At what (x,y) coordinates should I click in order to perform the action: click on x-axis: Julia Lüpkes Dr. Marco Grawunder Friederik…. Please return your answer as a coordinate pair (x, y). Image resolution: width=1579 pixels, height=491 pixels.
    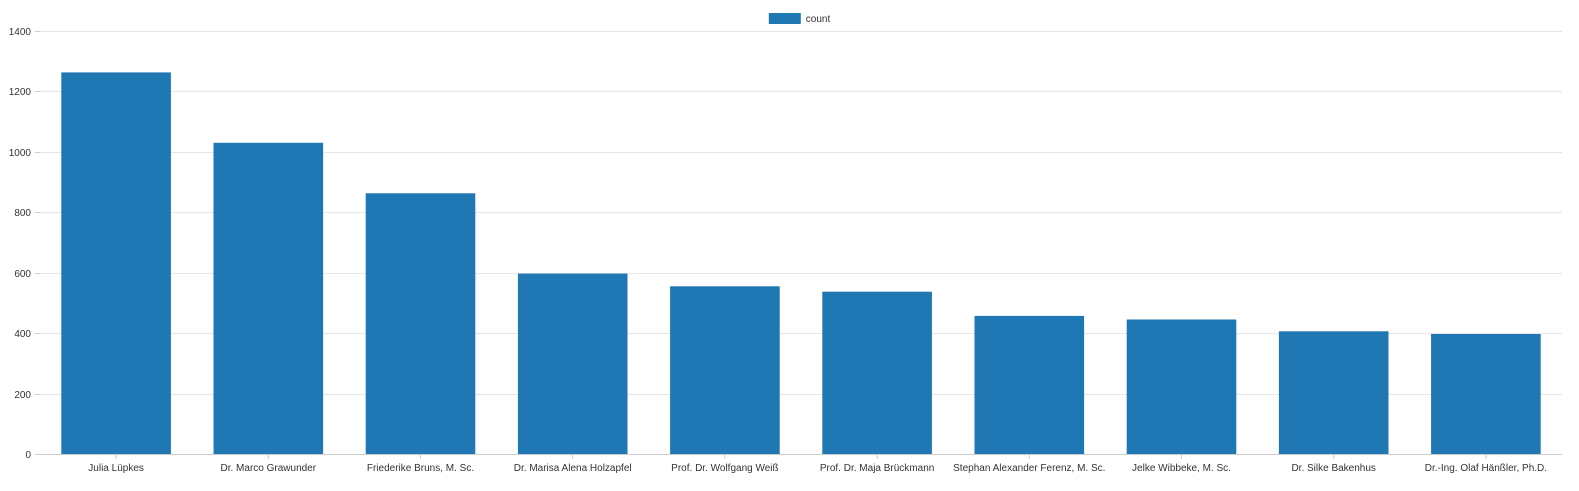
    Looking at the image, I should click on (817, 464).